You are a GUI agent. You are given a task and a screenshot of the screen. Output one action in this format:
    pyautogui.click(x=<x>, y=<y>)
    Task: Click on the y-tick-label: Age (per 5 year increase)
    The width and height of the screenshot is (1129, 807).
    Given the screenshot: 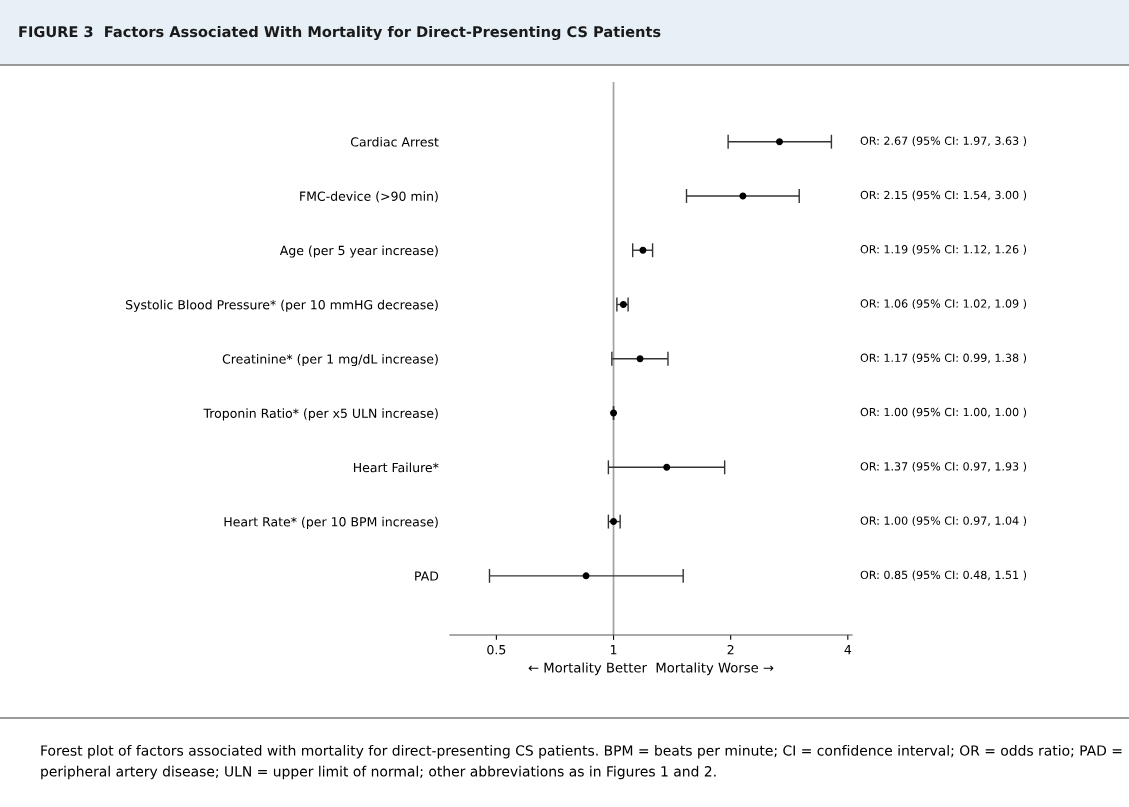 What is the action you would take?
    pyautogui.click(x=358, y=251)
    